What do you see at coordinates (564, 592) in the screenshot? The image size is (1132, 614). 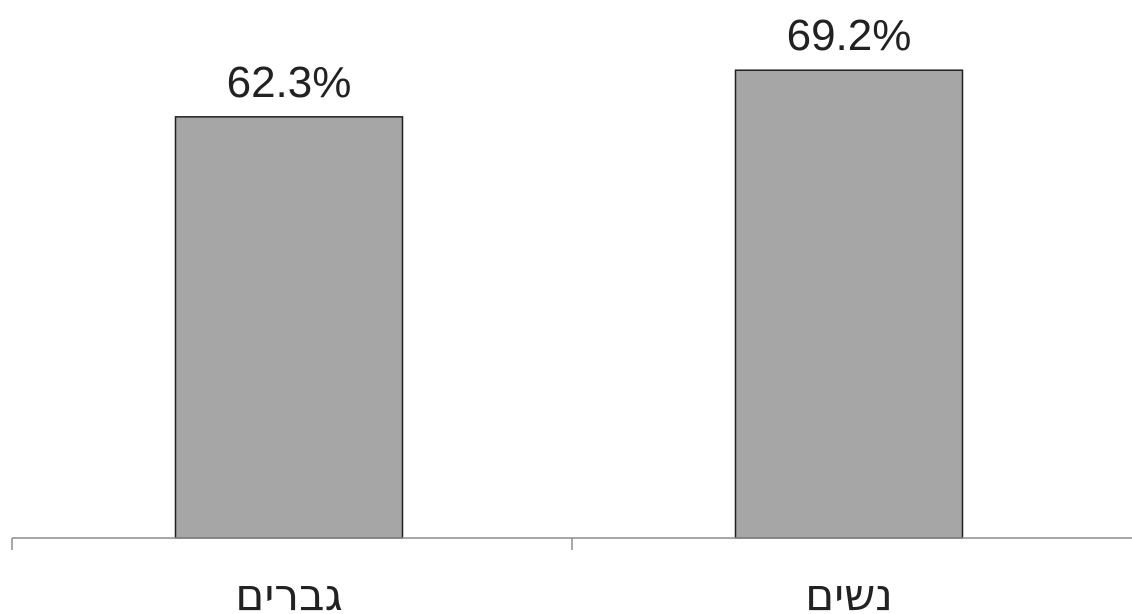 I see `category-labels-group: גברים נשים` at bounding box center [564, 592].